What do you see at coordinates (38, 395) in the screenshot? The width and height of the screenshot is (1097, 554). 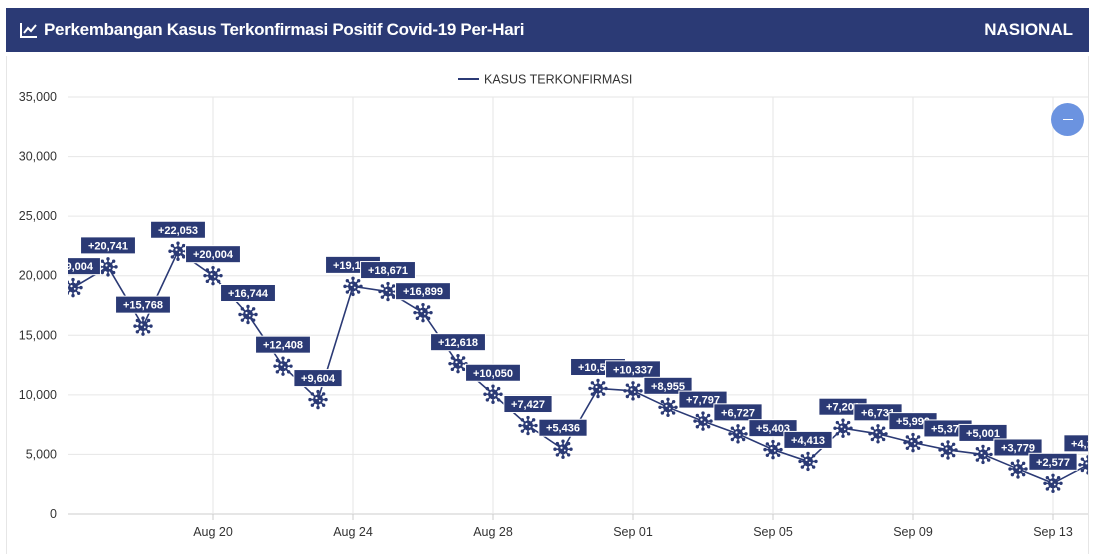 I see `y-tick-label: 10,000` at bounding box center [38, 395].